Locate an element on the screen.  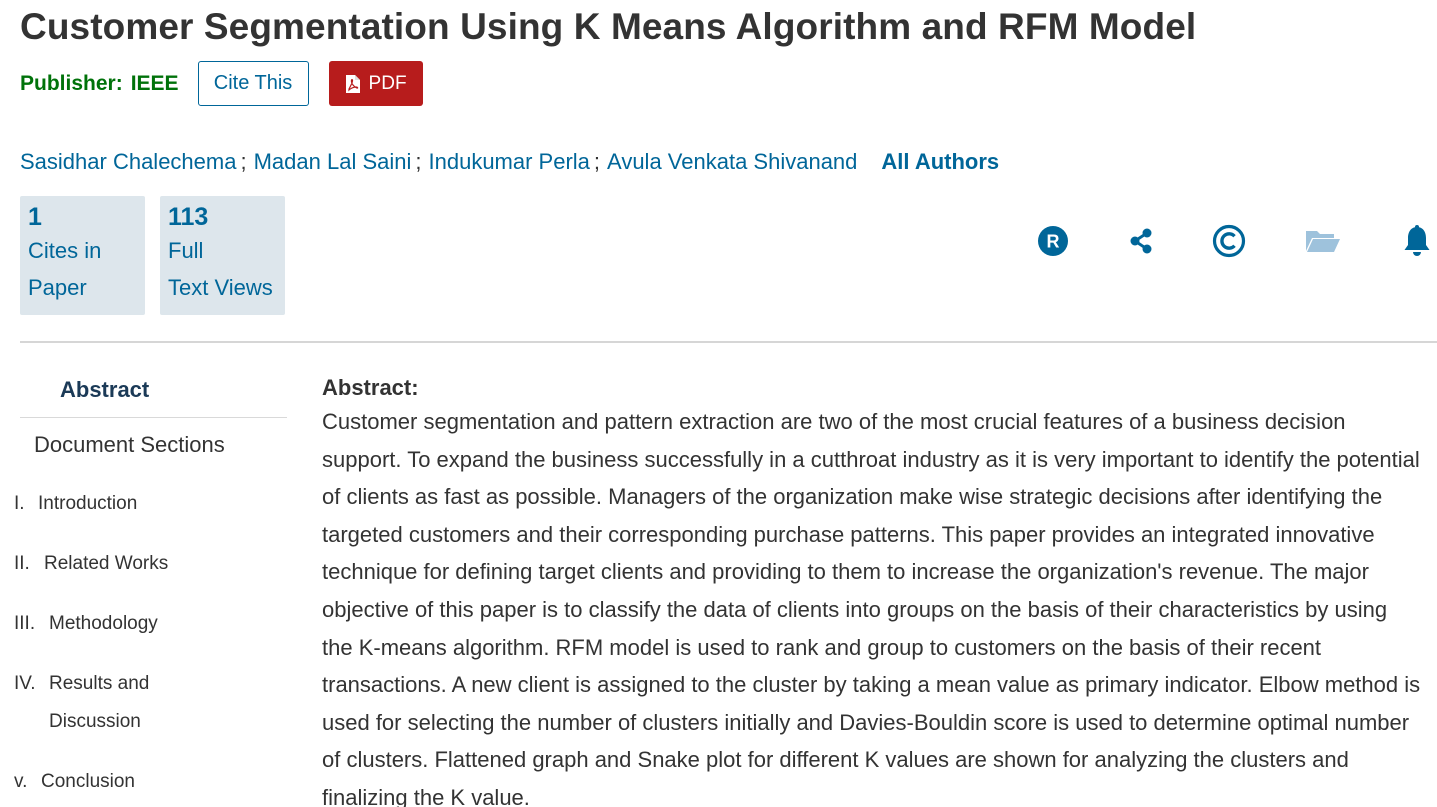
publisher-row: Publisher: IEEE Cite This PDF is located at coordinates (221, 83).